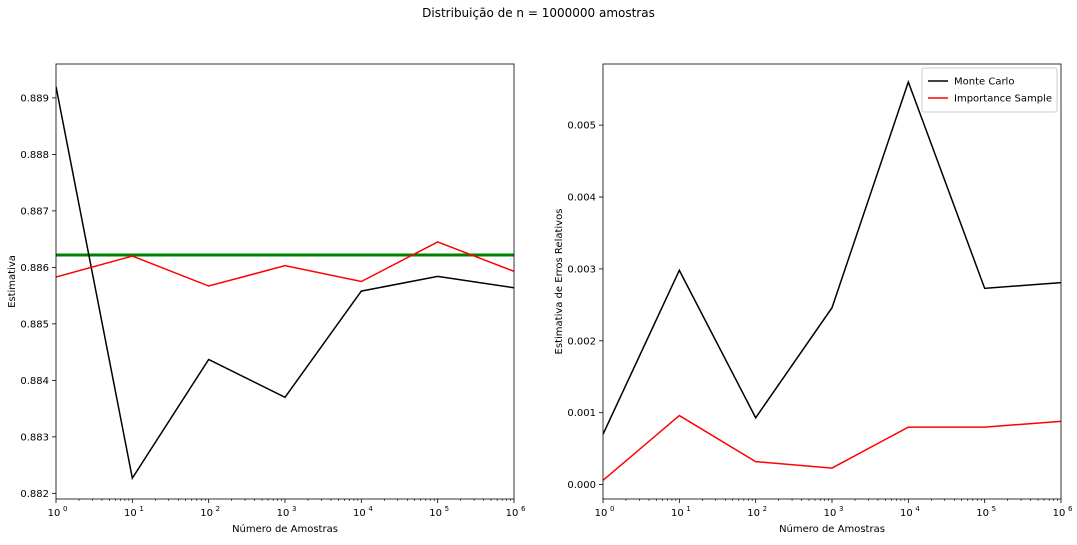 The height and width of the screenshot is (545, 1077). I want to click on y-tick-label: 0.882, so click(34, 494).